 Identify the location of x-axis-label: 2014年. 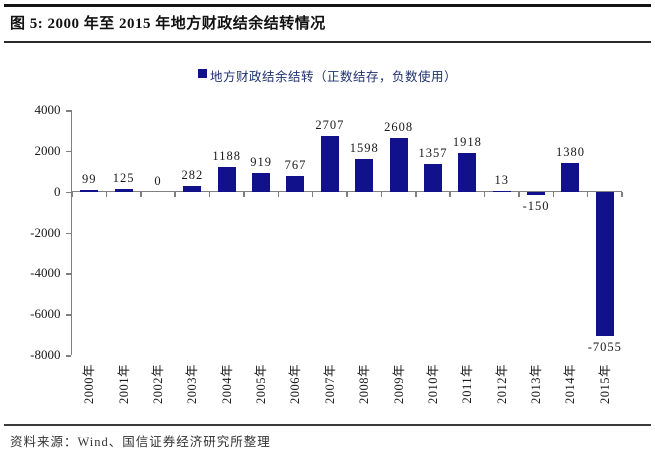
(570, 384).